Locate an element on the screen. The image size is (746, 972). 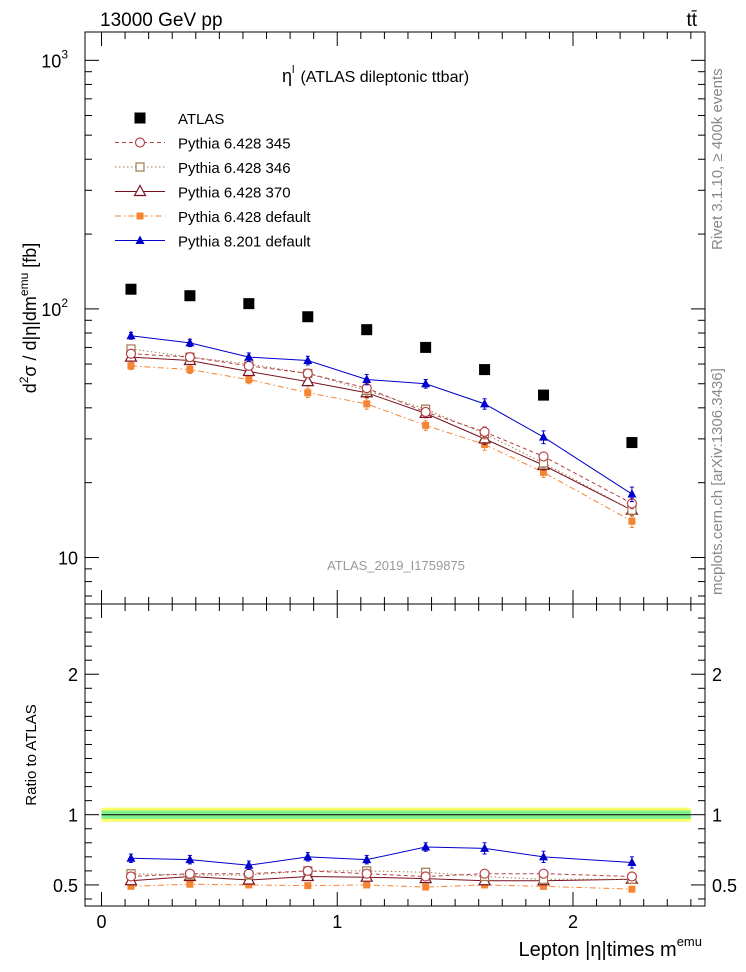
legend-entry: Pythia 6.428 345 is located at coordinates (203, 144).